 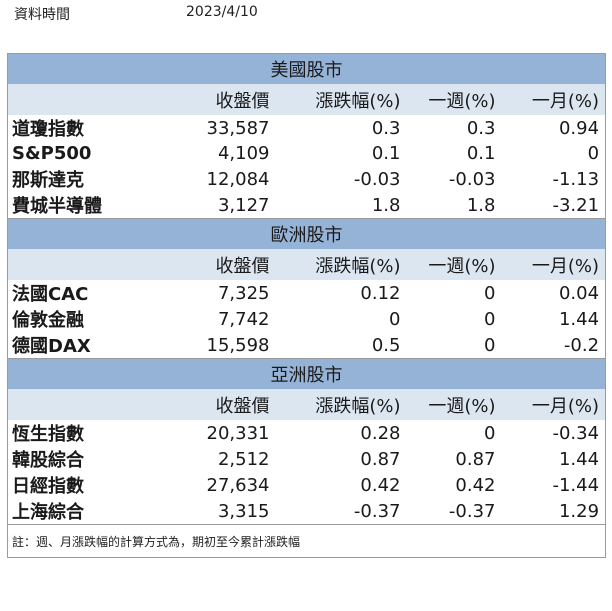 I want to click on close-price: 12,084, so click(x=220, y=179).